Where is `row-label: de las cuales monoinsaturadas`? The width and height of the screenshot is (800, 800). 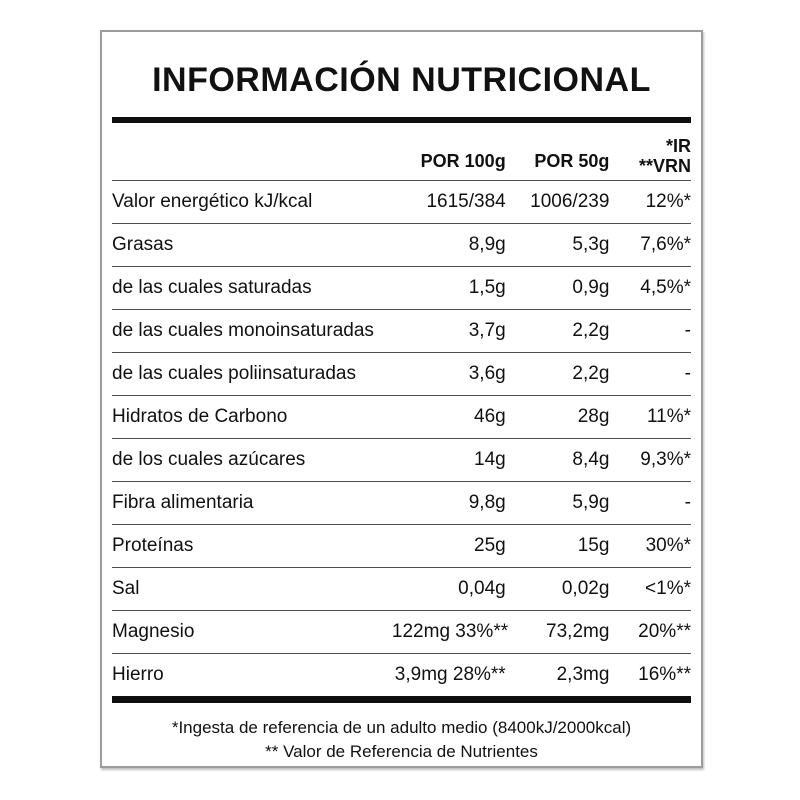
row-label: de las cuales monoinsaturadas is located at coordinates (252, 331).